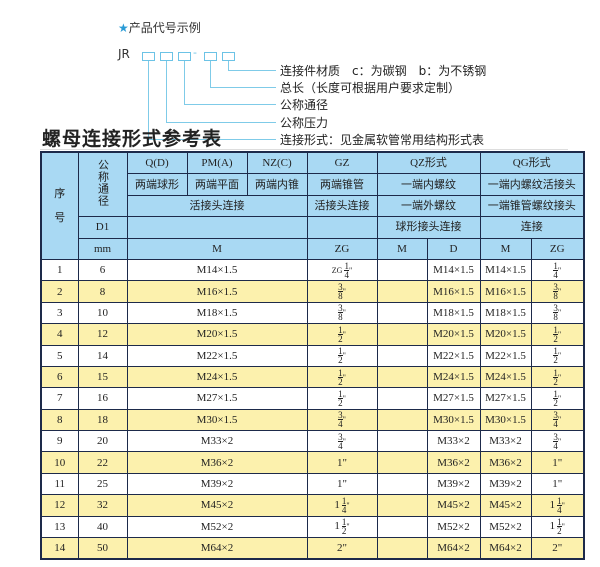 The height and width of the screenshot is (567, 600). Describe the element at coordinates (342, 484) in the screenshot. I see `row-gz-zg: 1"` at that location.